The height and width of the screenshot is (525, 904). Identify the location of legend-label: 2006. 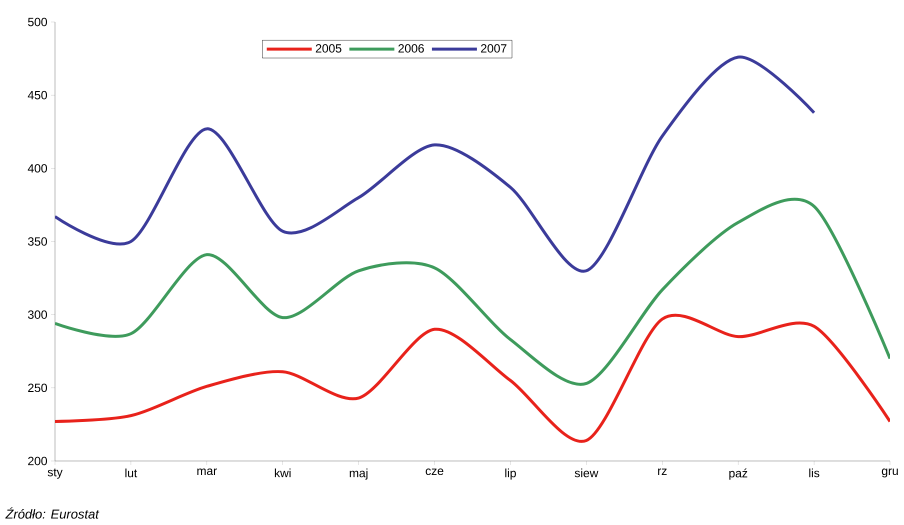
(411, 48).